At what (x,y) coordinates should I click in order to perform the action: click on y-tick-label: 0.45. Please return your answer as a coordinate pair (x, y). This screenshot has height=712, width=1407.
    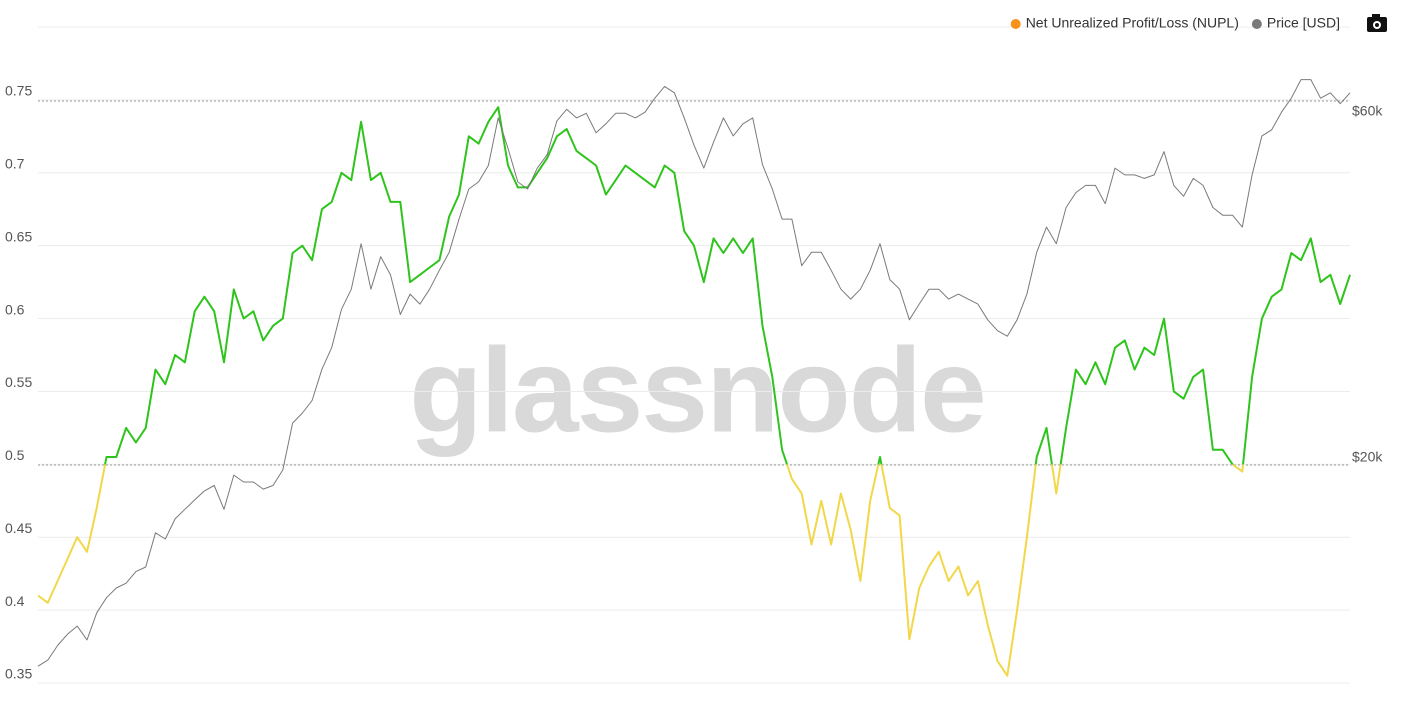
    Looking at the image, I should click on (18, 528).